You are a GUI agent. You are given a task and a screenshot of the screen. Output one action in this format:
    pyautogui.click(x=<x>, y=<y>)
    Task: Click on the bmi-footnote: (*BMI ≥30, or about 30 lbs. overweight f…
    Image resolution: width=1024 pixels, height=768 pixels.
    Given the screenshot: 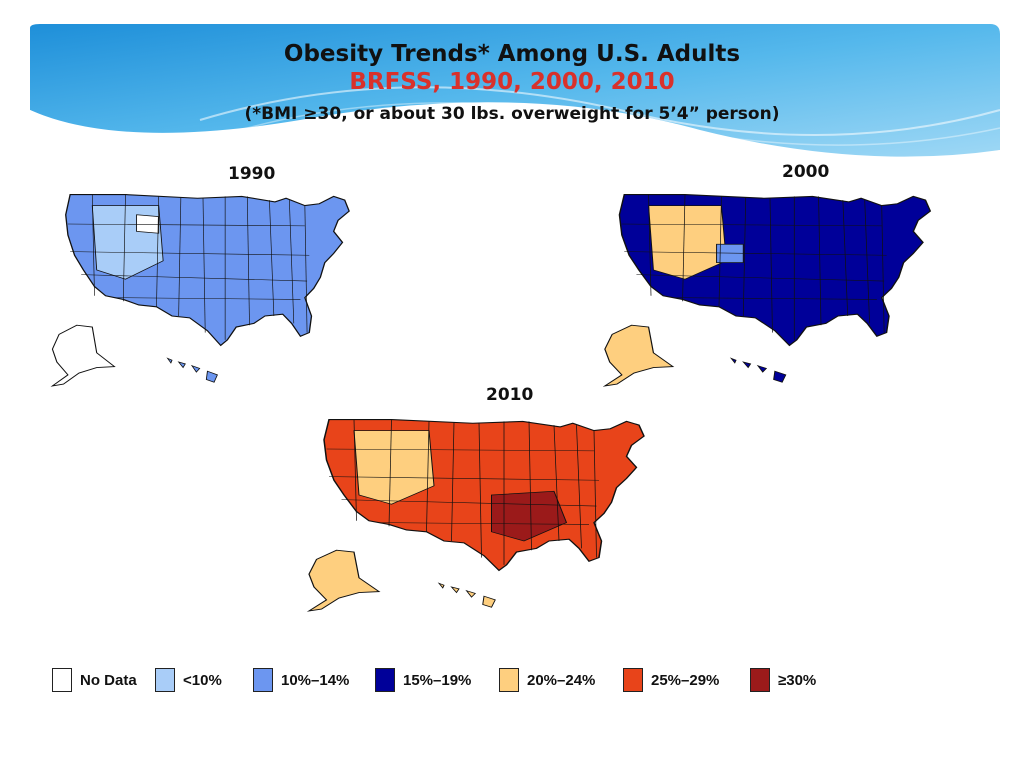 What is the action you would take?
    pyautogui.click(x=512, y=114)
    